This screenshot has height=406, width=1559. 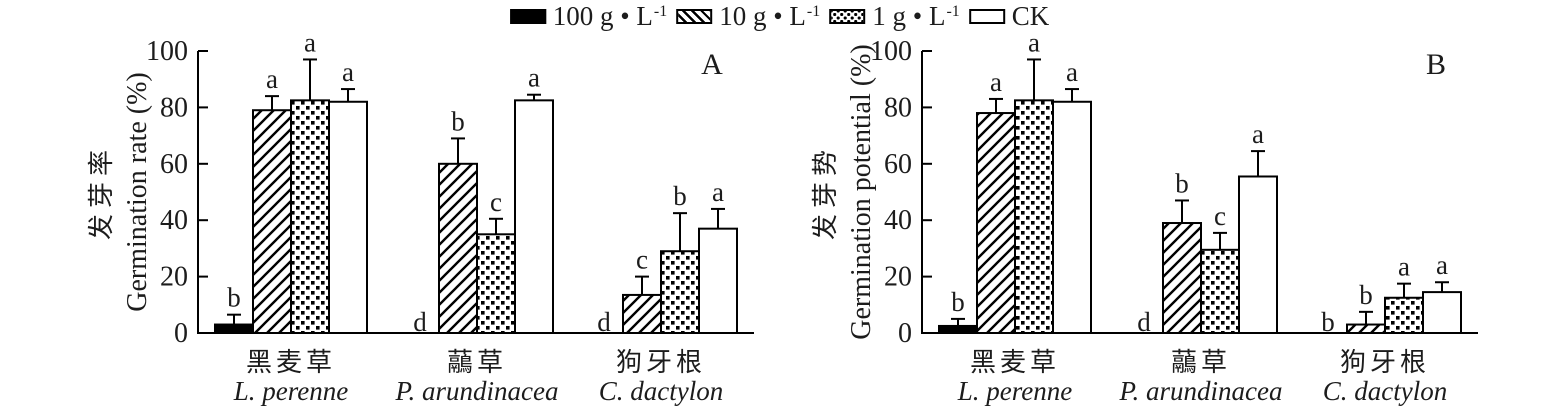 I want to click on y-axis-title-zh: 发芽率, so click(x=101, y=192).